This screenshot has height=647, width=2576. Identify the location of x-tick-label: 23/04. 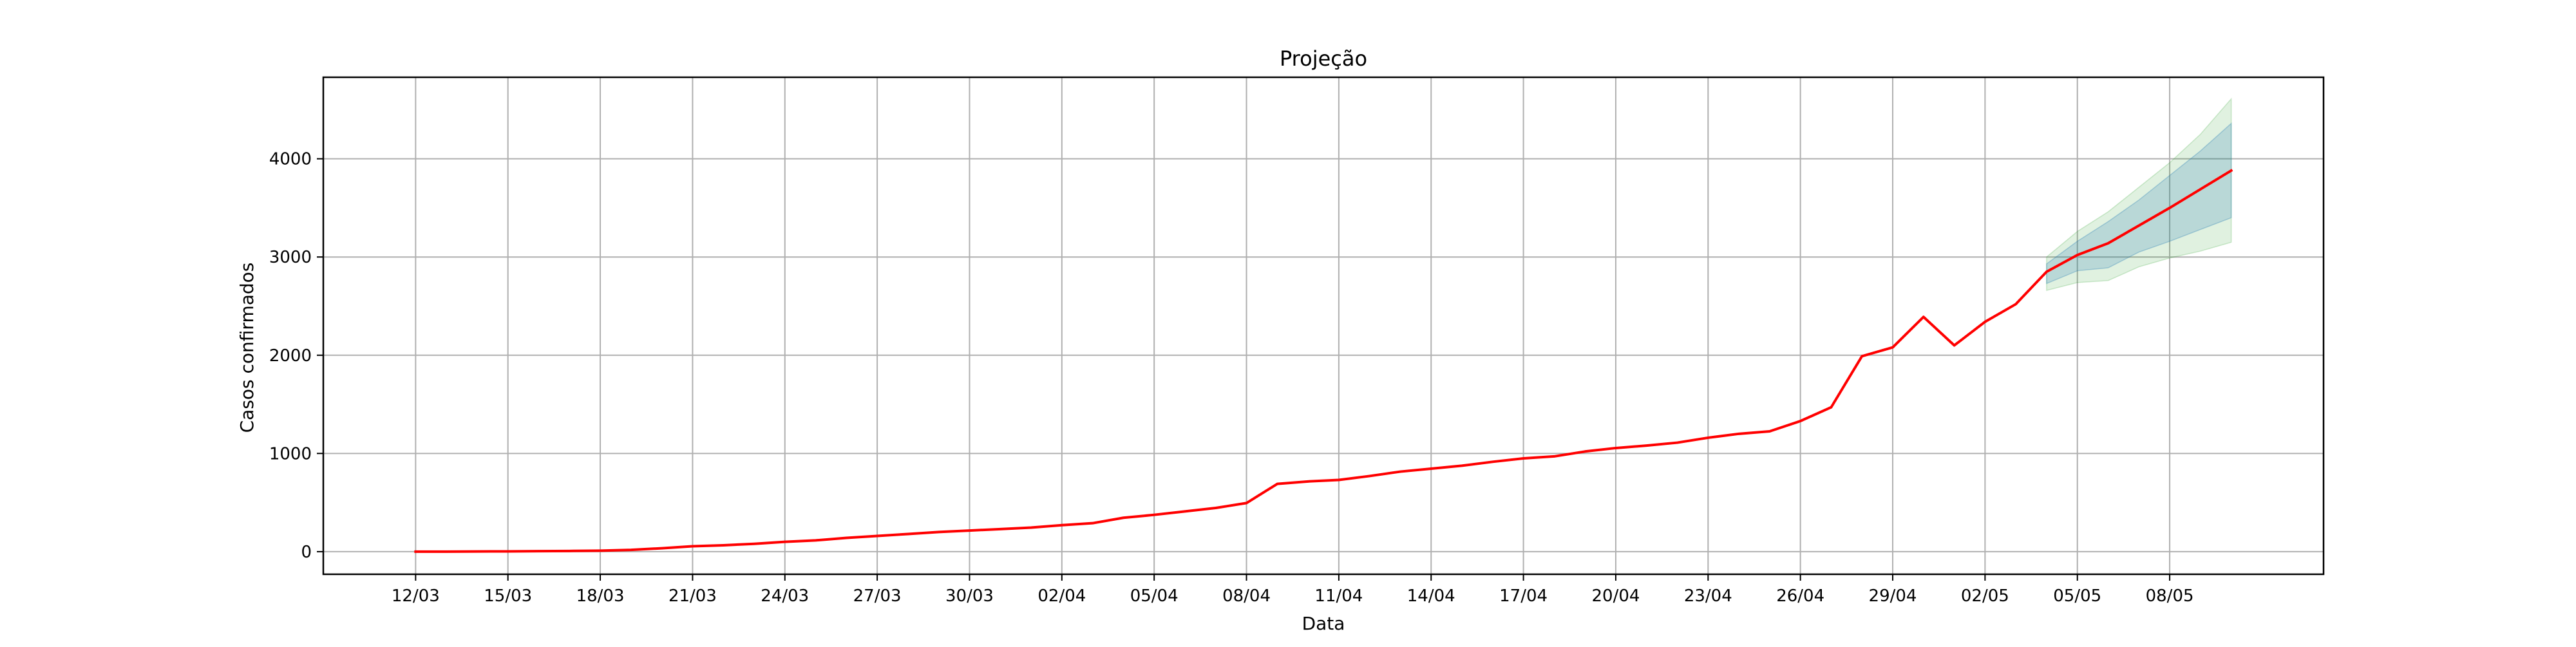
(1708, 596).